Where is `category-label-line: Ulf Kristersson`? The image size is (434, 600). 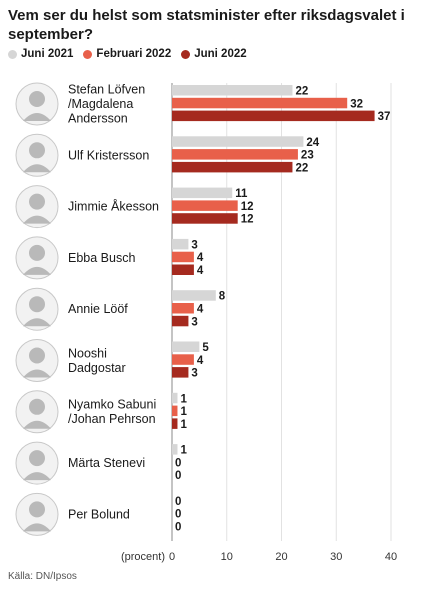
category-label-line: Ulf Kristersson is located at coordinates (108, 155).